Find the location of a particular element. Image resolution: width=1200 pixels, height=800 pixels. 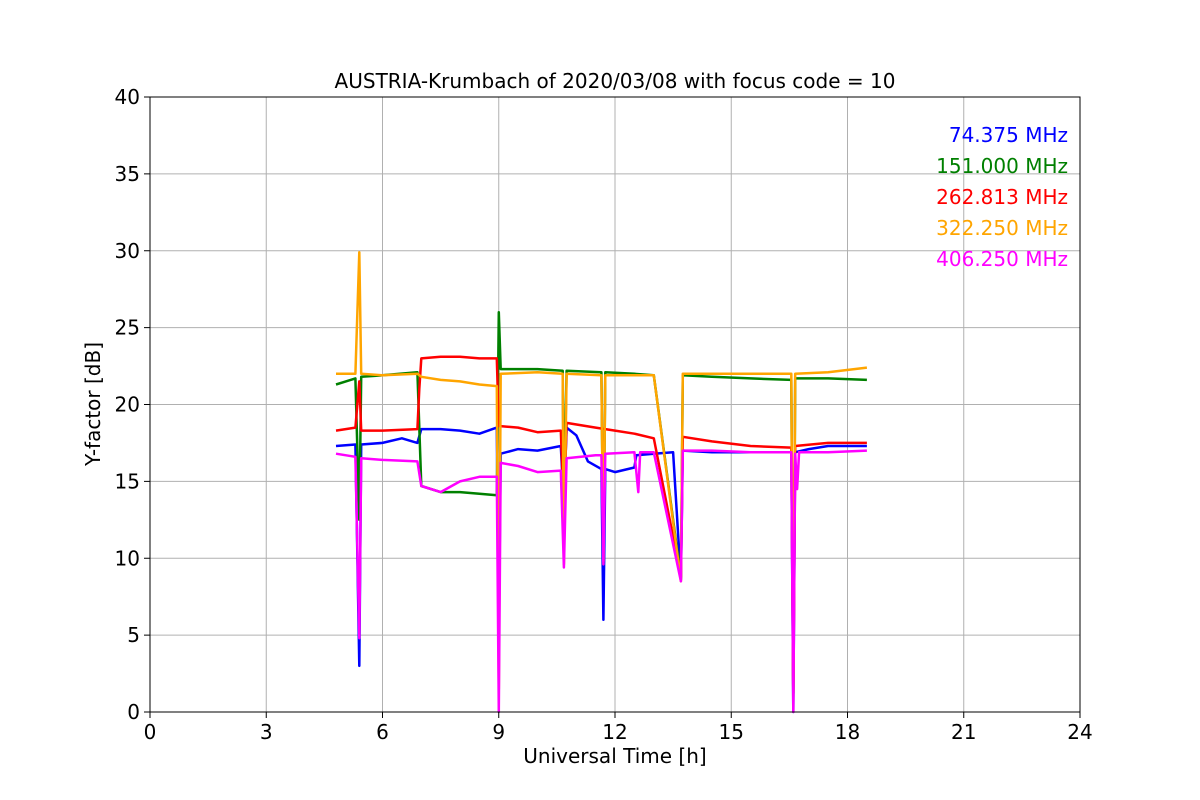

x-axis-title: Universal Time [h] is located at coordinates (614, 756).